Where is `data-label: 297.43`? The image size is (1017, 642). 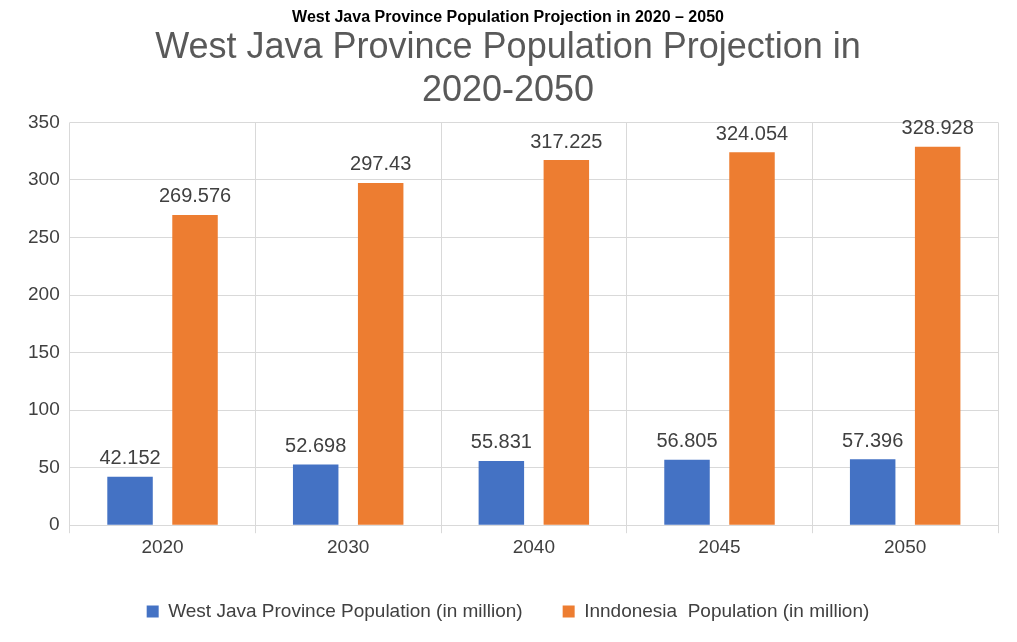 data-label: 297.43 is located at coordinates (381, 163).